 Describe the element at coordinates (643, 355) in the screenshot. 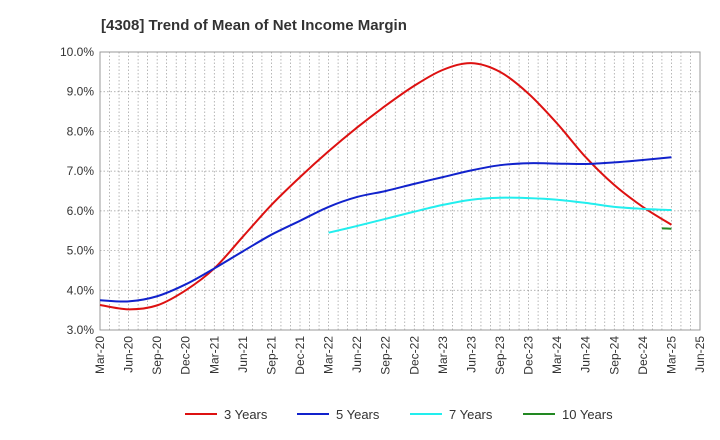

I see `x-tick-label: Dec-24` at that location.